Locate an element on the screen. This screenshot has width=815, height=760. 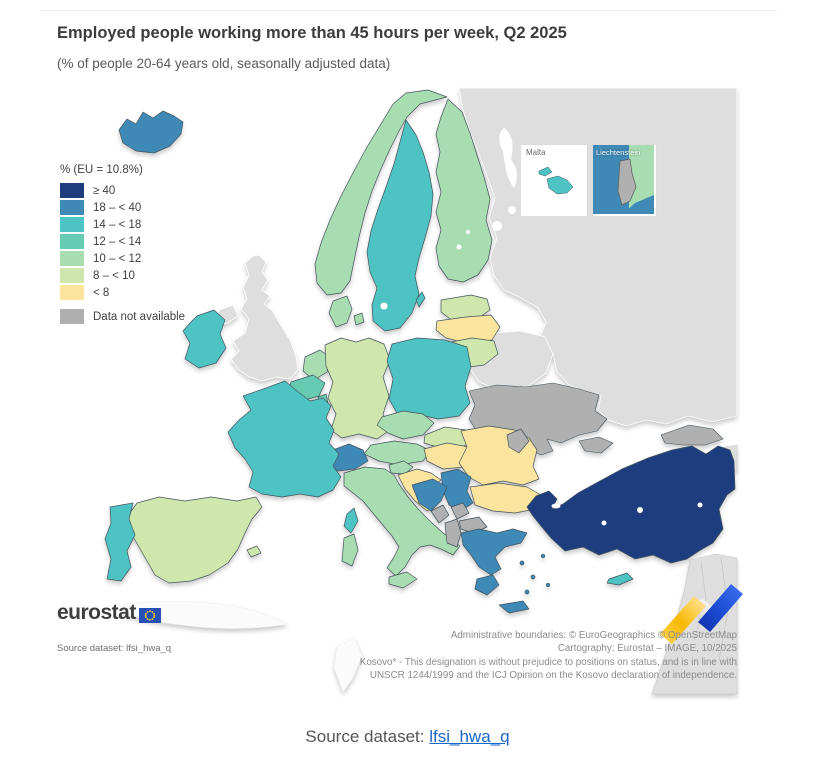
country-sweden is located at coordinates (400, 225).